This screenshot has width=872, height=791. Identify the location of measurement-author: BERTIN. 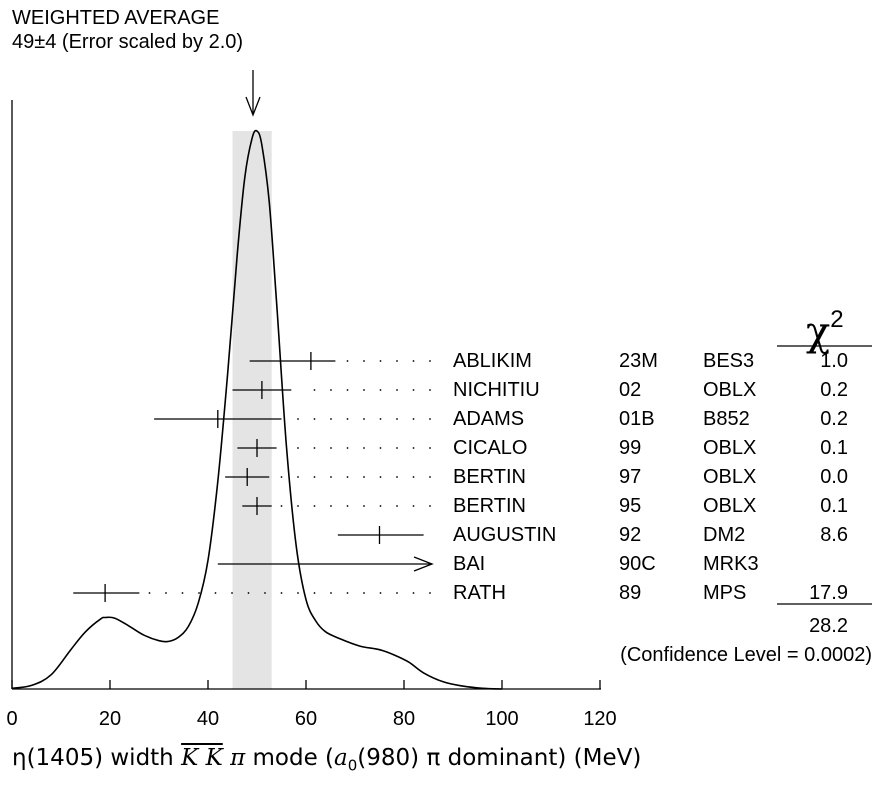
(489, 477).